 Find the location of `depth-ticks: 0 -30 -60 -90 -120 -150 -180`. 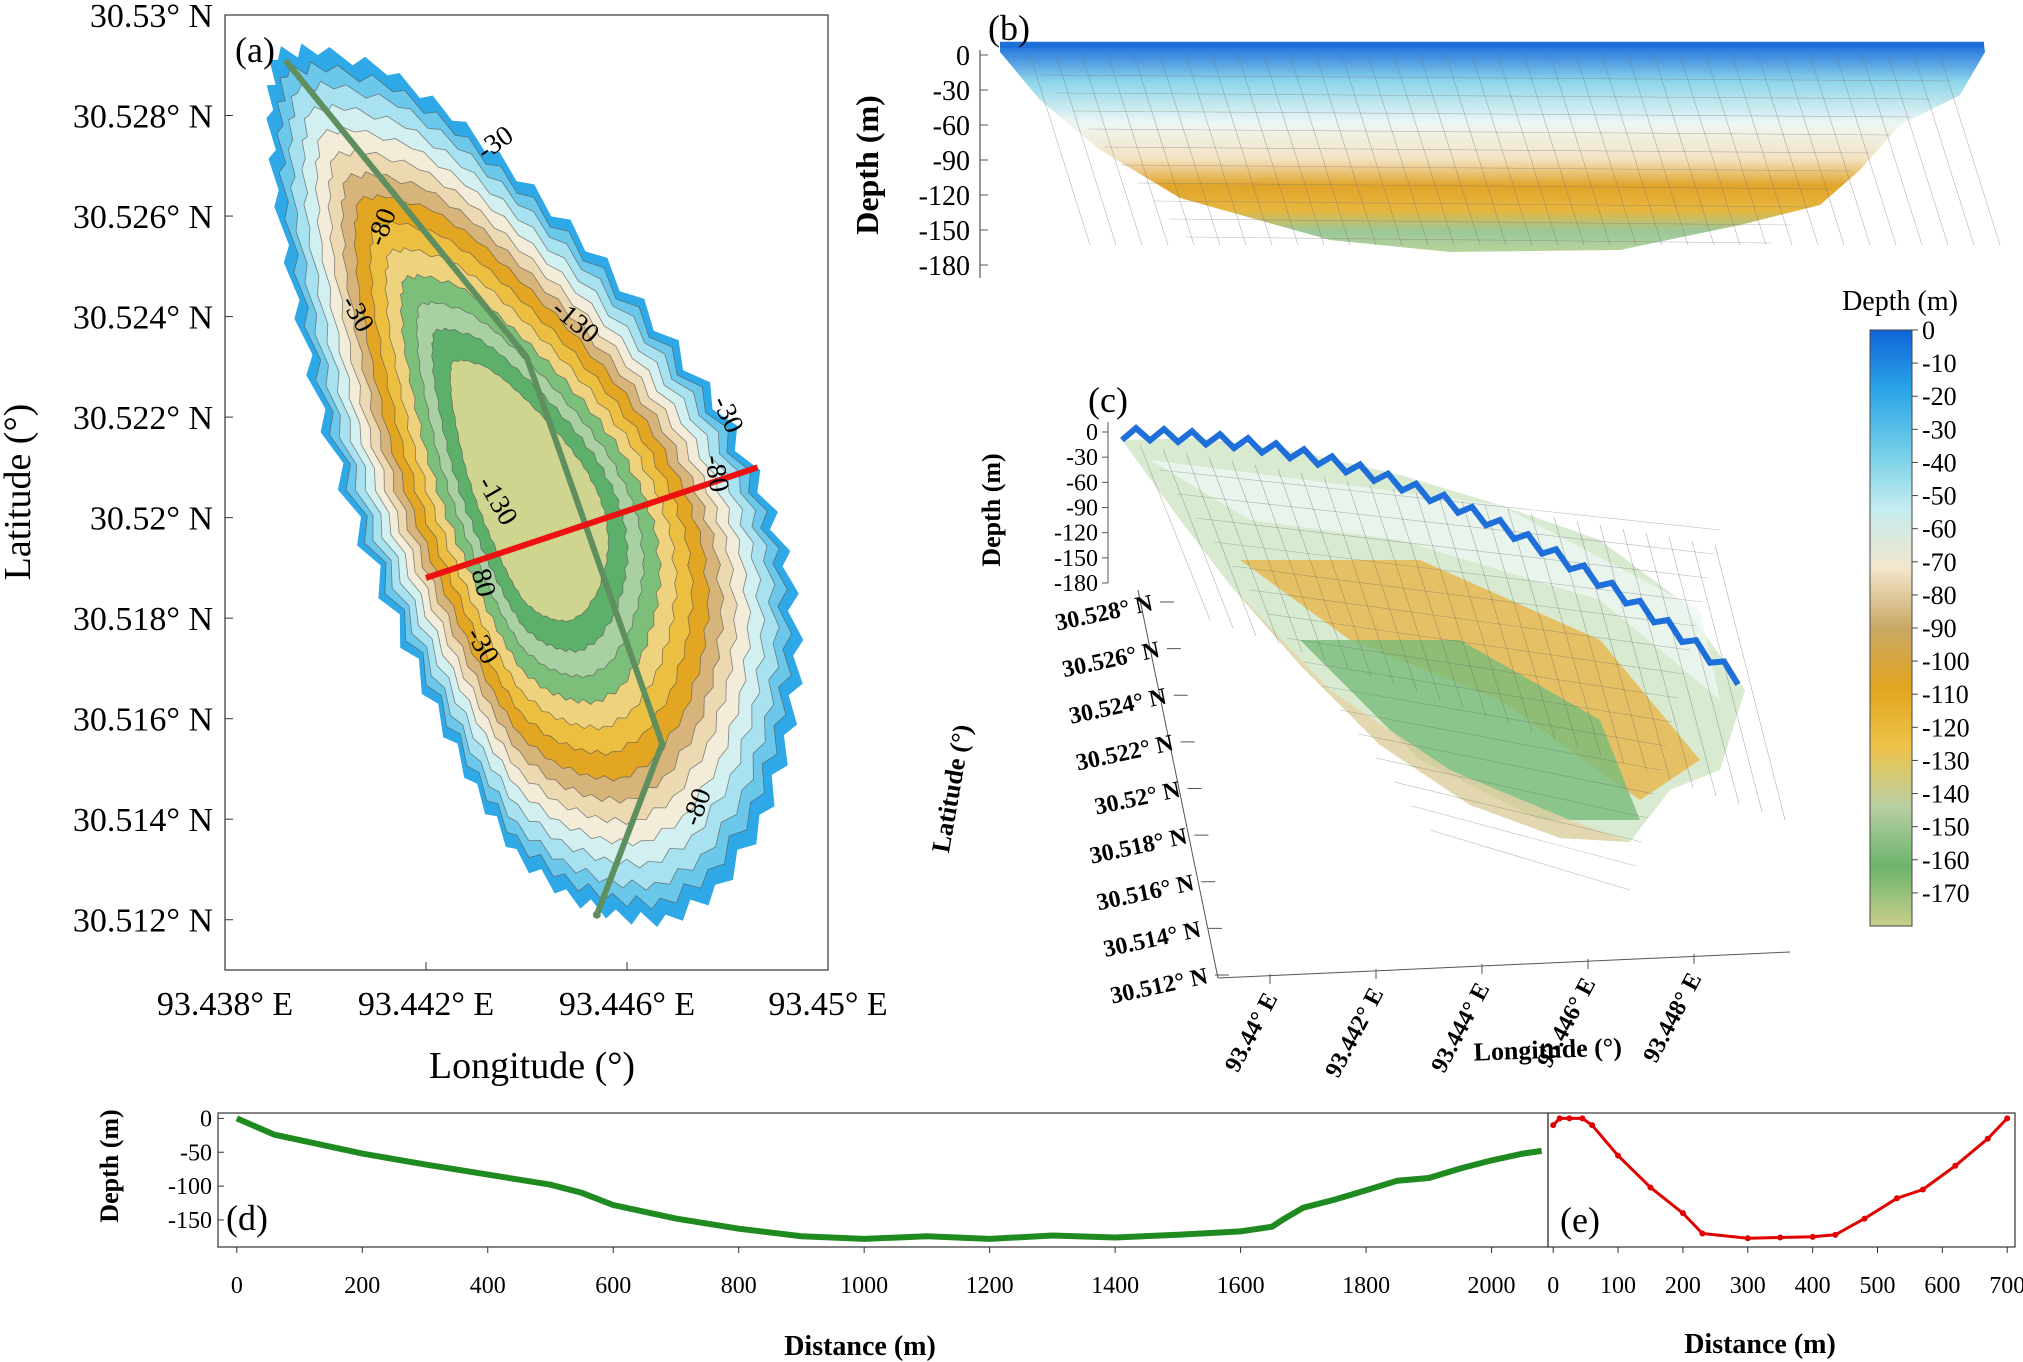

depth-ticks: 0 -30 -60 -90 -120 -150 -180 is located at coordinates (953, 161).